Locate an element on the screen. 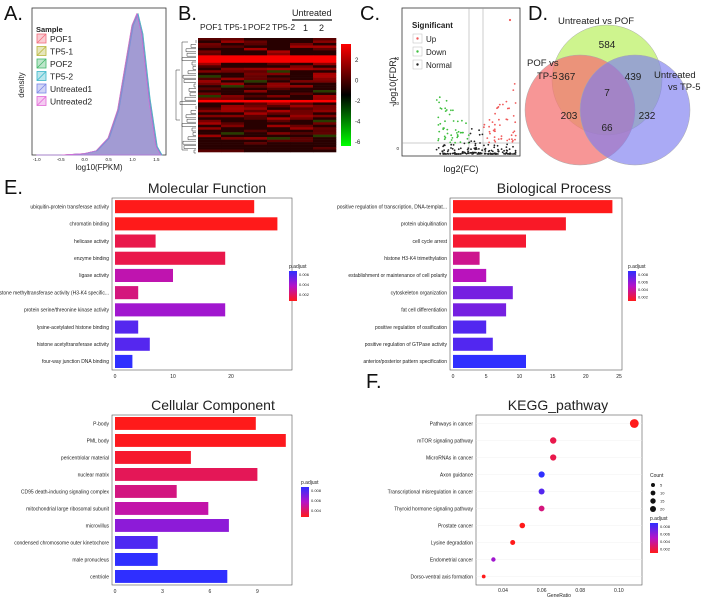  padj-legend-title: p.adjust is located at coordinates (298, 267).